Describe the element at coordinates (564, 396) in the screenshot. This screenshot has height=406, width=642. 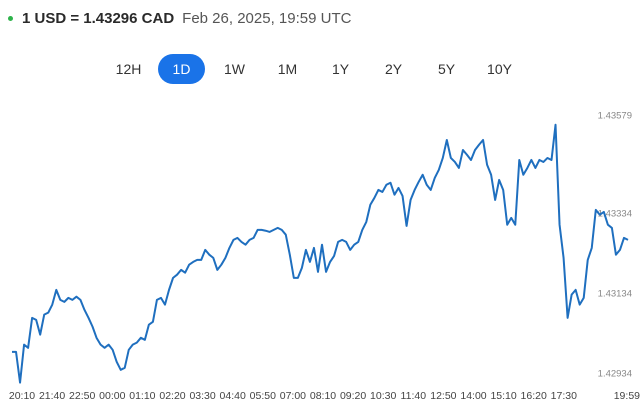
I see `x-tick-label: 17:30` at that location.